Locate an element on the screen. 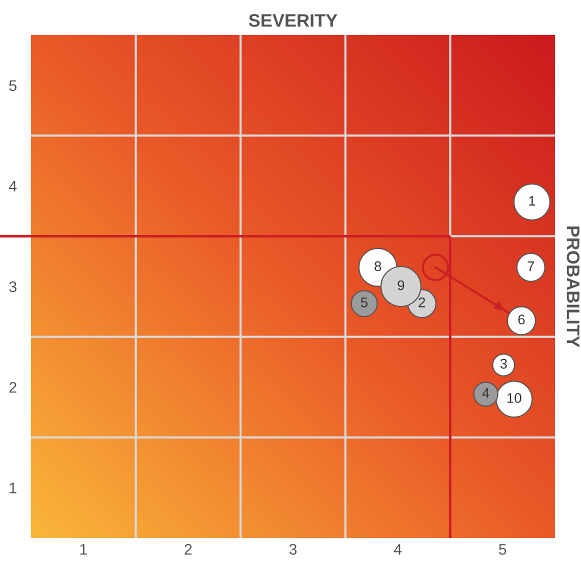 The image size is (581, 565). annotation: 5 is located at coordinates (364, 303).